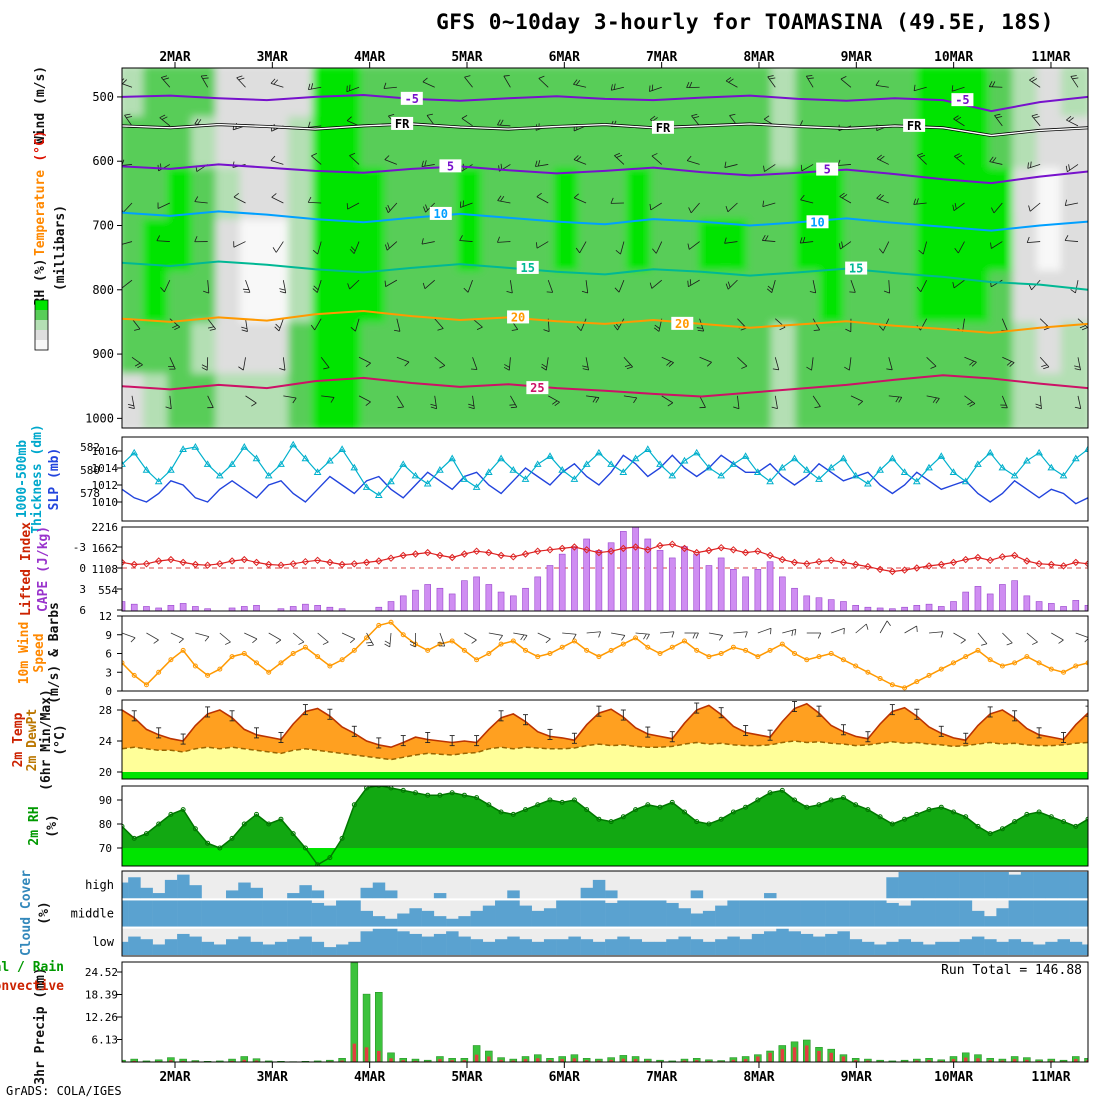 This screenshot has width=1100, height=1100. What do you see at coordinates (32, 967) in the screenshot?
I see `svg-text: Total / Rain` at bounding box center [32, 967].